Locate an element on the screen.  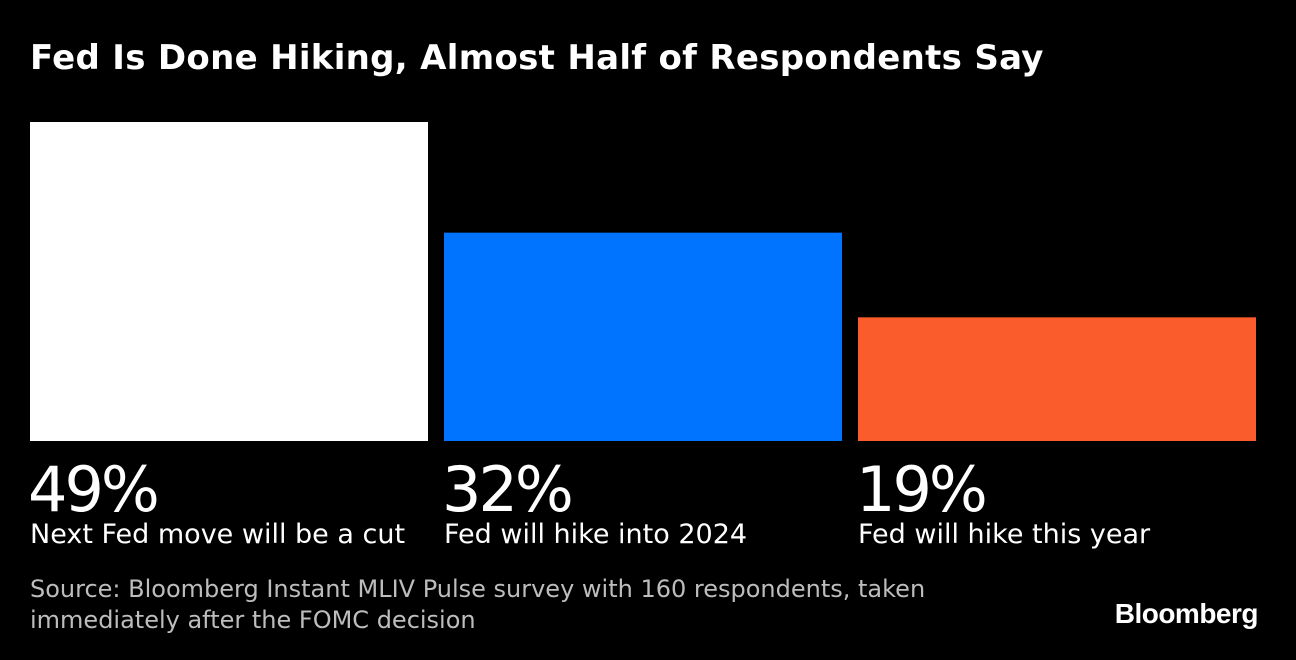
value-label-2: 32% is located at coordinates (506, 489).